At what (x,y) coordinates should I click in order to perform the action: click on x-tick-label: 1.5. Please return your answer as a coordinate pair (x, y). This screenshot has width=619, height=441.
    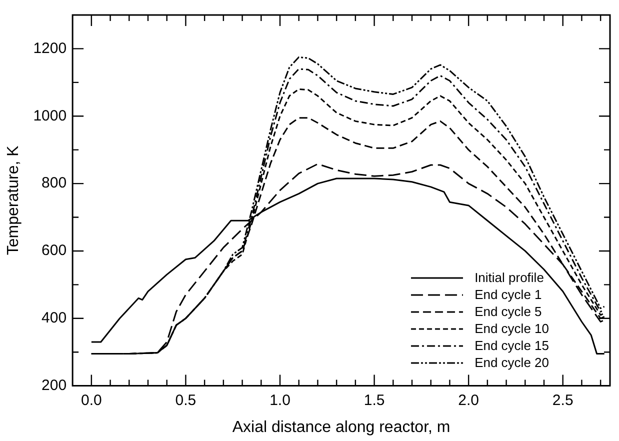
    Looking at the image, I should click on (374, 400).